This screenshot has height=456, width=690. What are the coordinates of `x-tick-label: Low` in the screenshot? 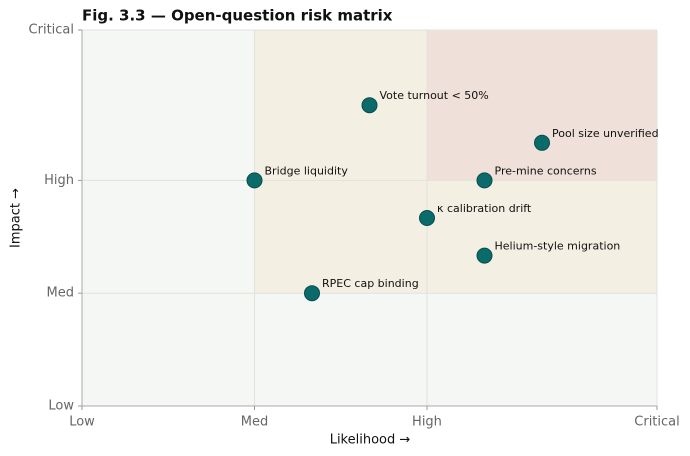 It's located at (82, 422).